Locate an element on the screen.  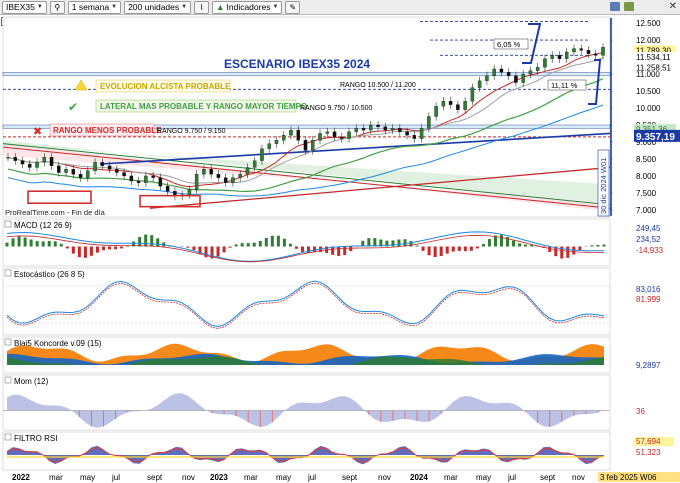
rsi-area-blue is located at coordinates (305, 455).